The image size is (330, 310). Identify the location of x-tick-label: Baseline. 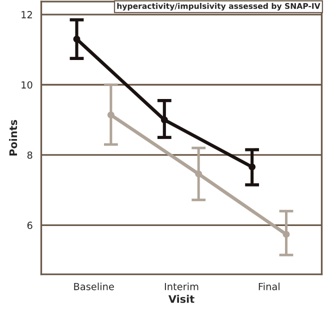
(94, 286).